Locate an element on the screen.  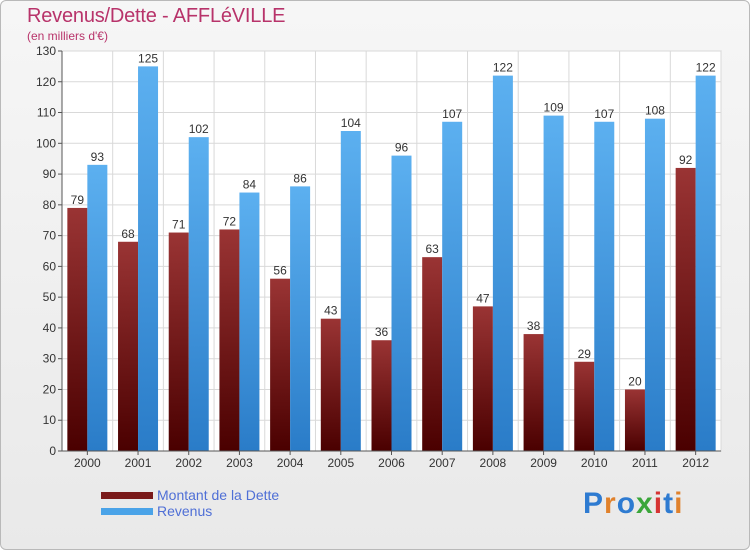
x-tick-label: 2006 is located at coordinates (391, 463).